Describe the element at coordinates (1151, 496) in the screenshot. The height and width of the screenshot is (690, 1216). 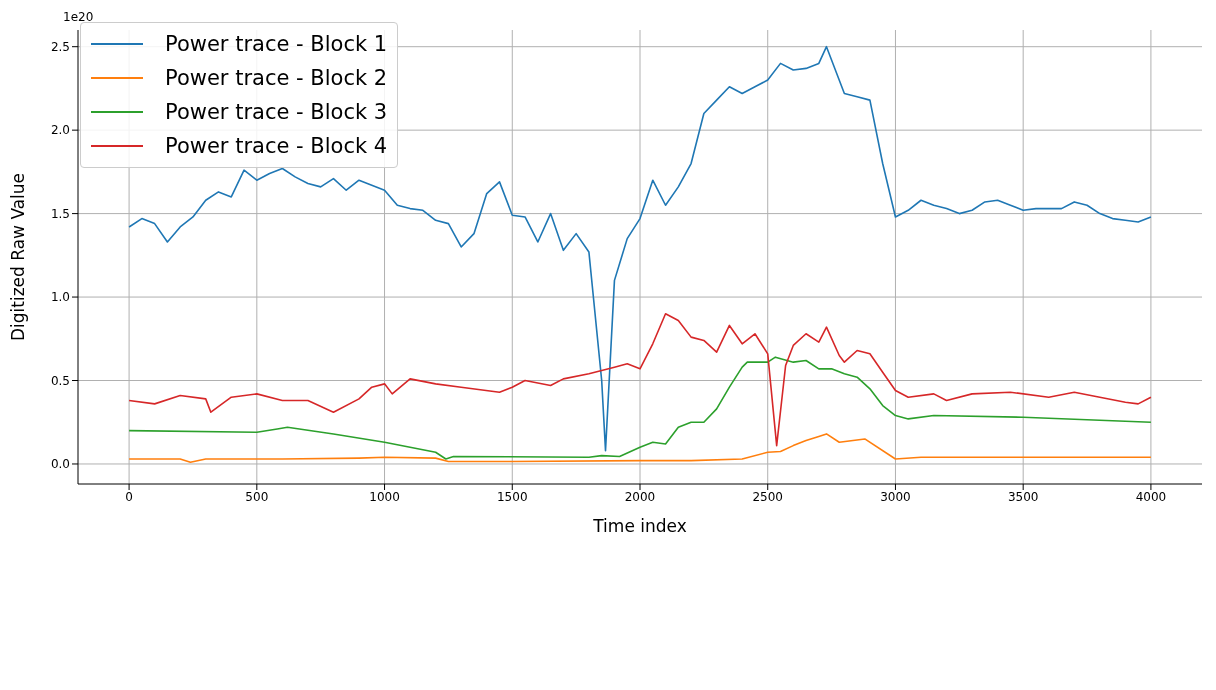
I see `x-tick-label: 4000` at that location.